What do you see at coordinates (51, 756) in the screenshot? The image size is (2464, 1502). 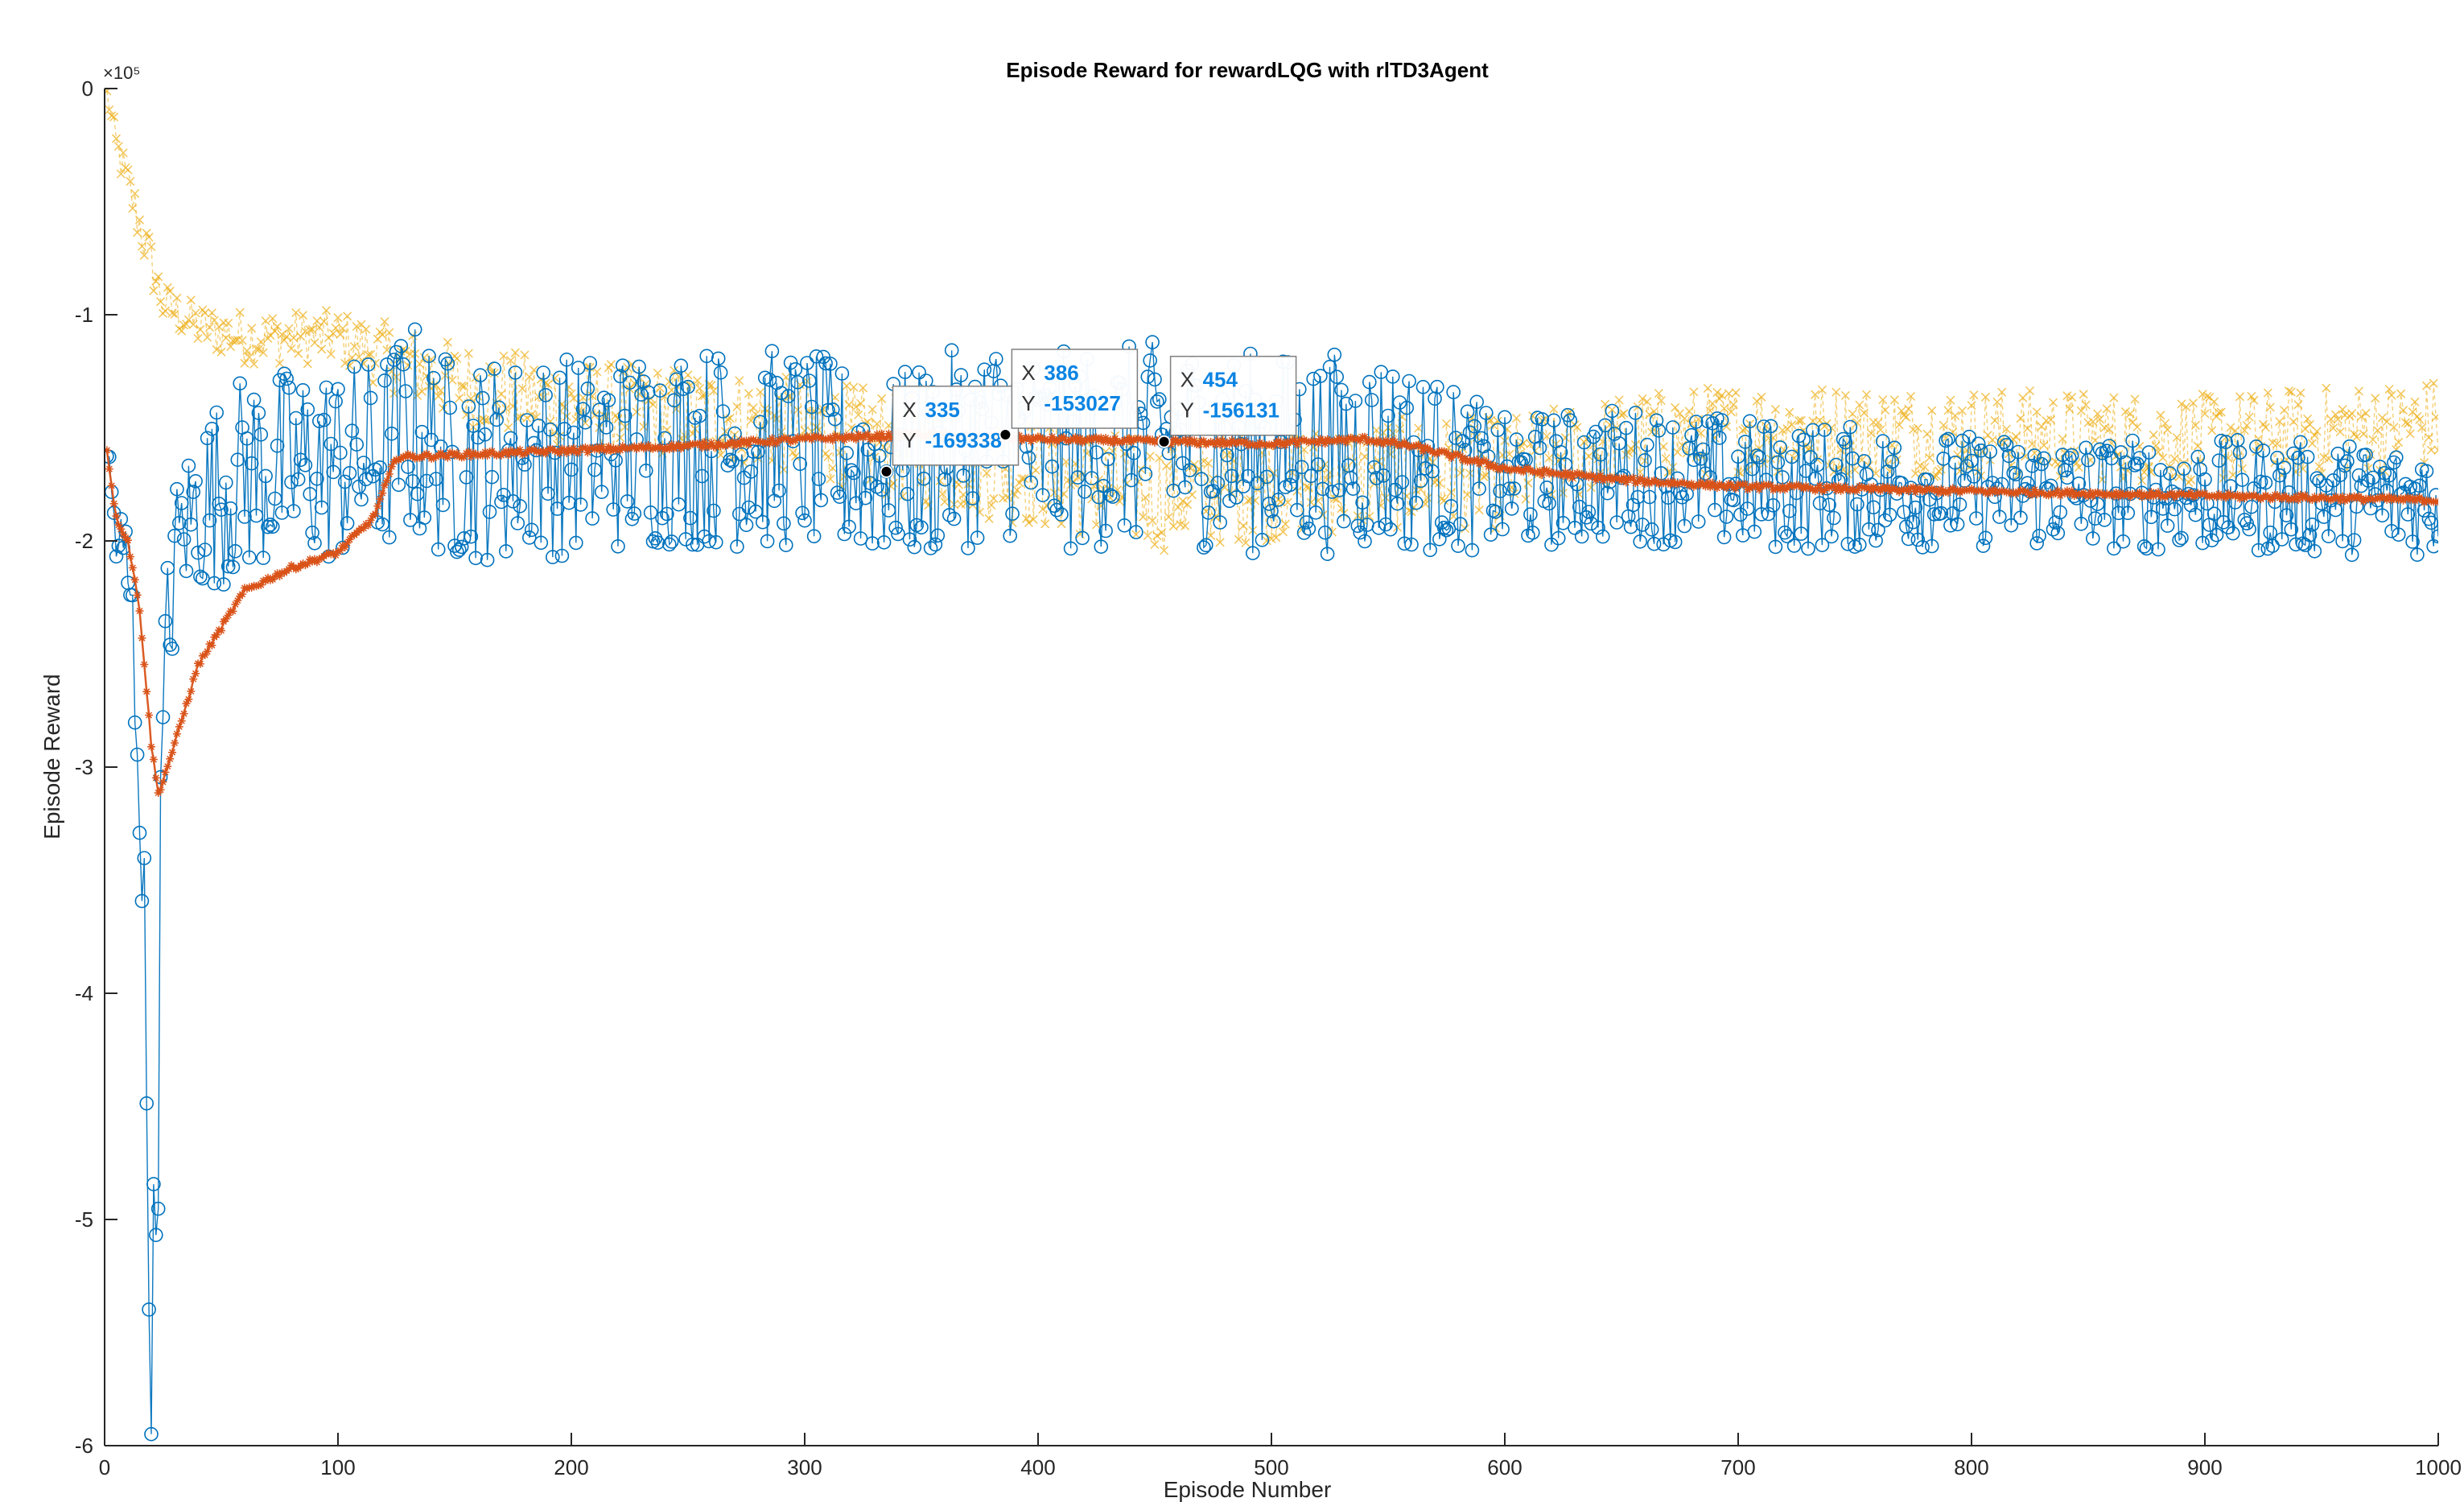 I see `y-axis-label: Episode Reward` at bounding box center [51, 756].